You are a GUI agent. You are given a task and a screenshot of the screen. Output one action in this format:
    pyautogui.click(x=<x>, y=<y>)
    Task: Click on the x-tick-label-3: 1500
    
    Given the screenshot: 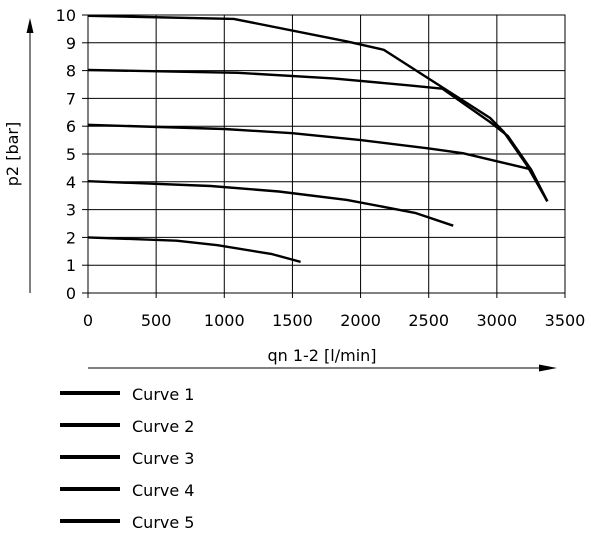 What is the action you would take?
    pyautogui.click(x=292, y=320)
    